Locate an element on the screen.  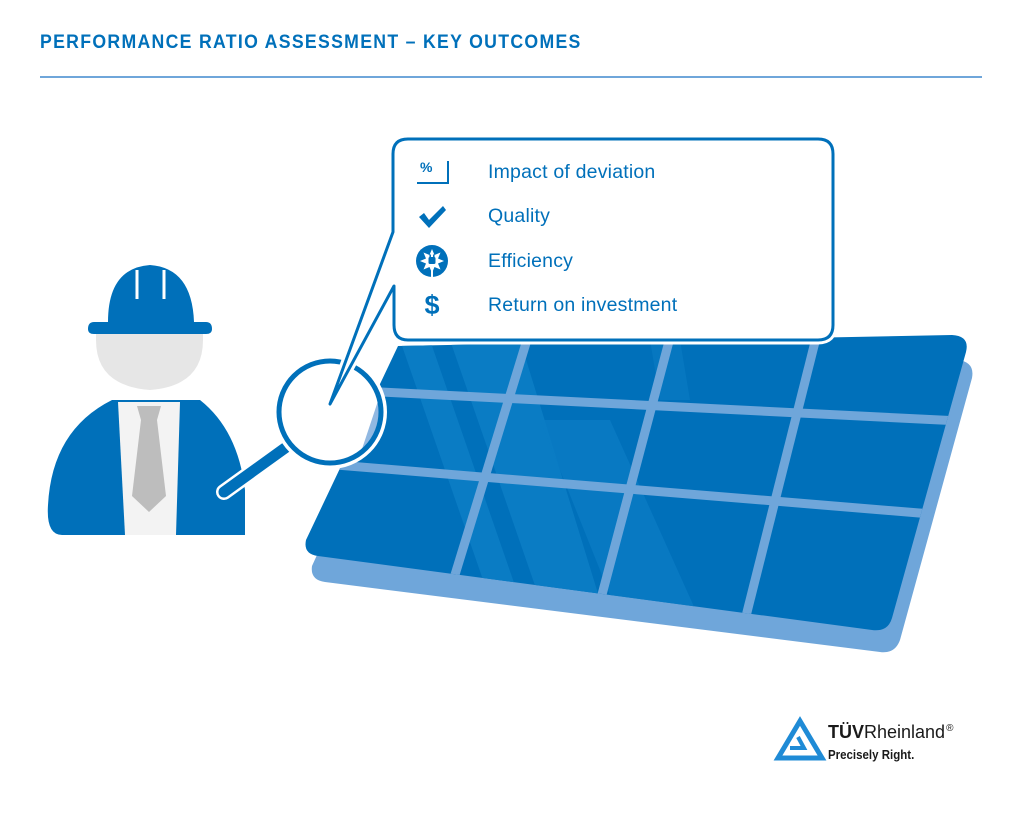
list-item-return-on-investment: $ Return on investment is located at coordinates (615, 306).